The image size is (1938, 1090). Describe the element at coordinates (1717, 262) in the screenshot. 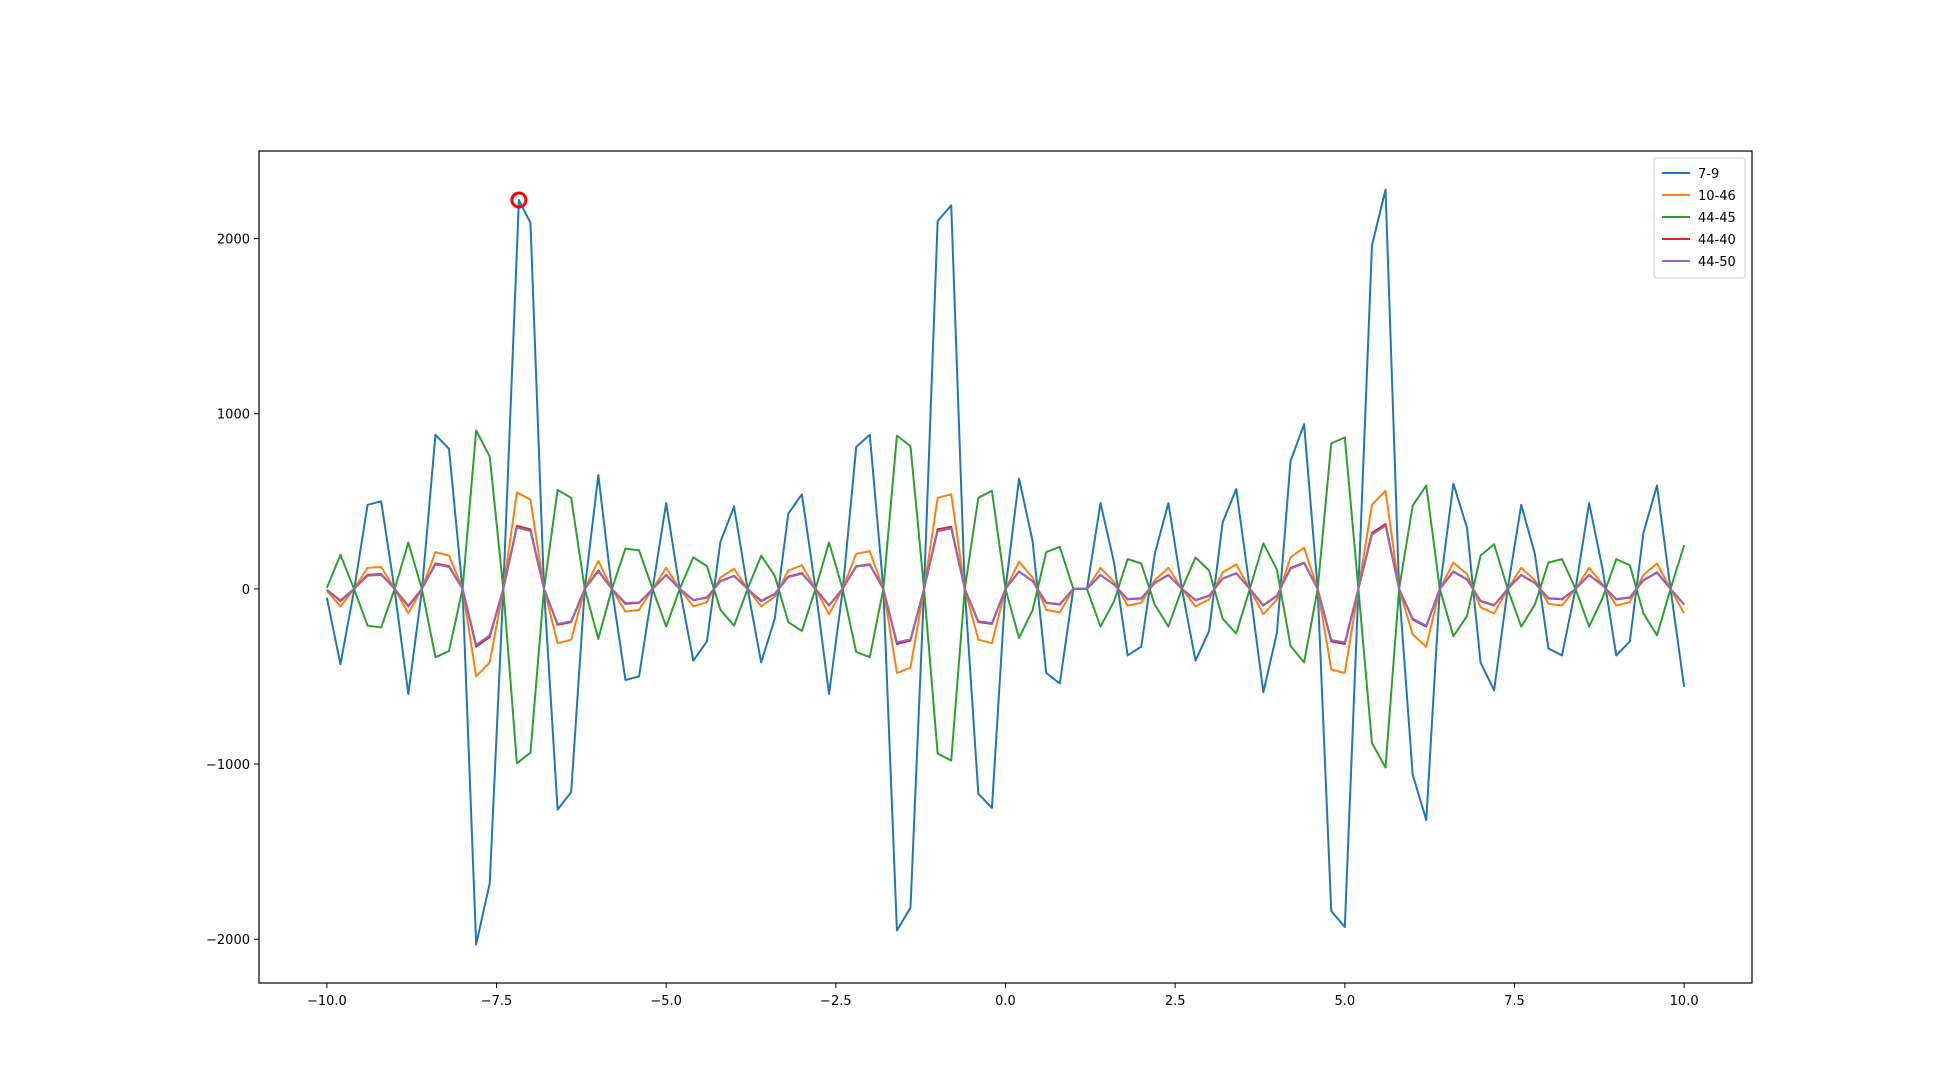

I see `legend-label: 44-50` at that location.